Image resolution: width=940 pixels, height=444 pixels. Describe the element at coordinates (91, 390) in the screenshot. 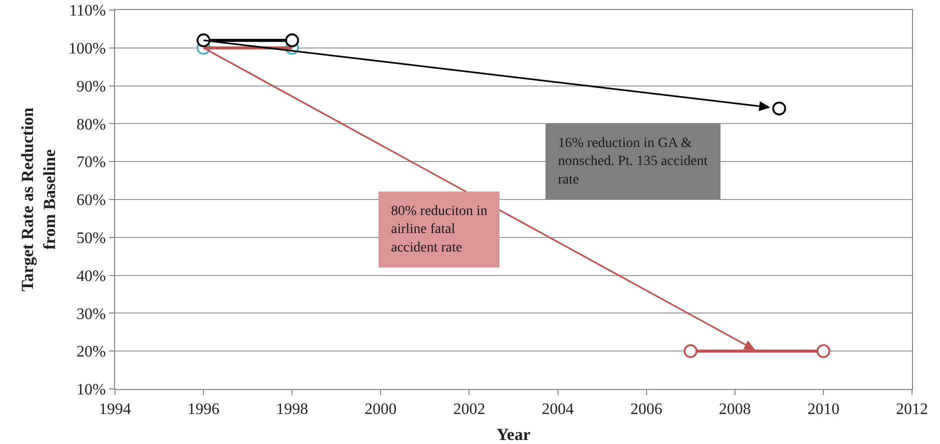

I see `y-tick-label: 10%` at that location.